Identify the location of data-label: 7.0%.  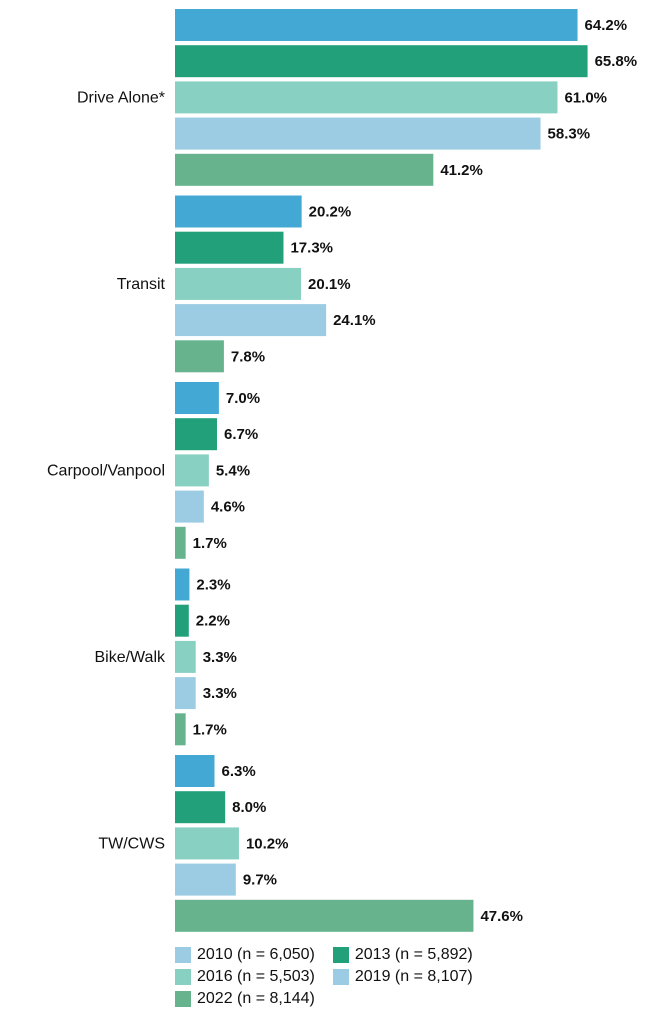
(243, 398).